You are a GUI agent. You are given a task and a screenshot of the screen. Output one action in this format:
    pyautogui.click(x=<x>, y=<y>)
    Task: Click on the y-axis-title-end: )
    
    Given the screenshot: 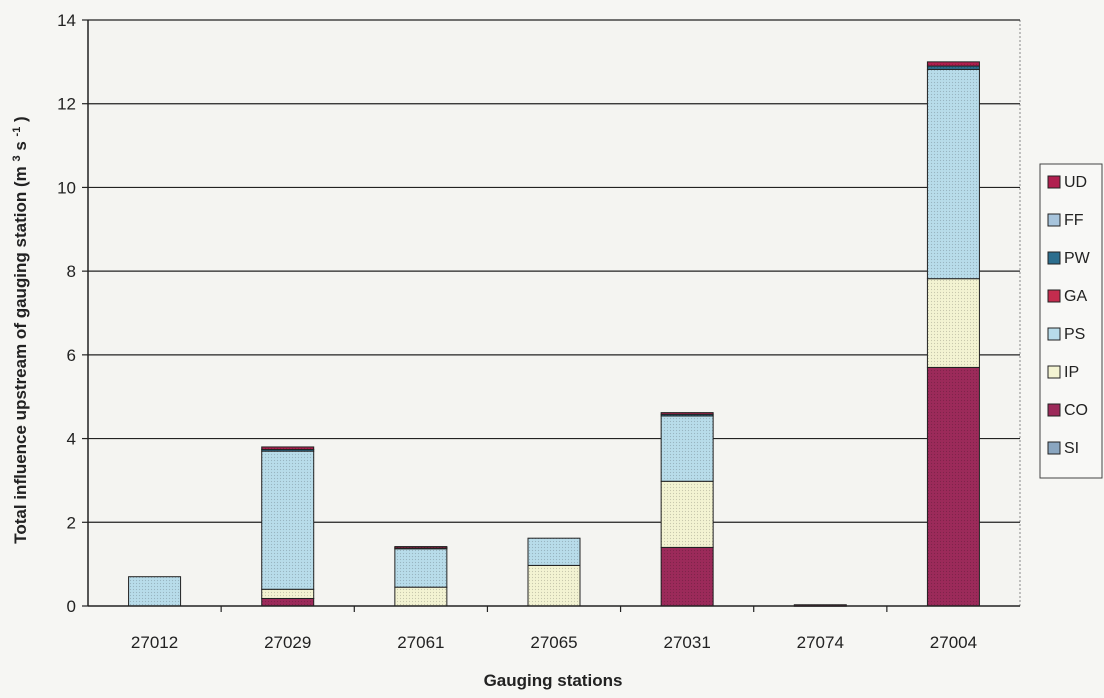 What is the action you would take?
    pyautogui.click(x=20, y=119)
    